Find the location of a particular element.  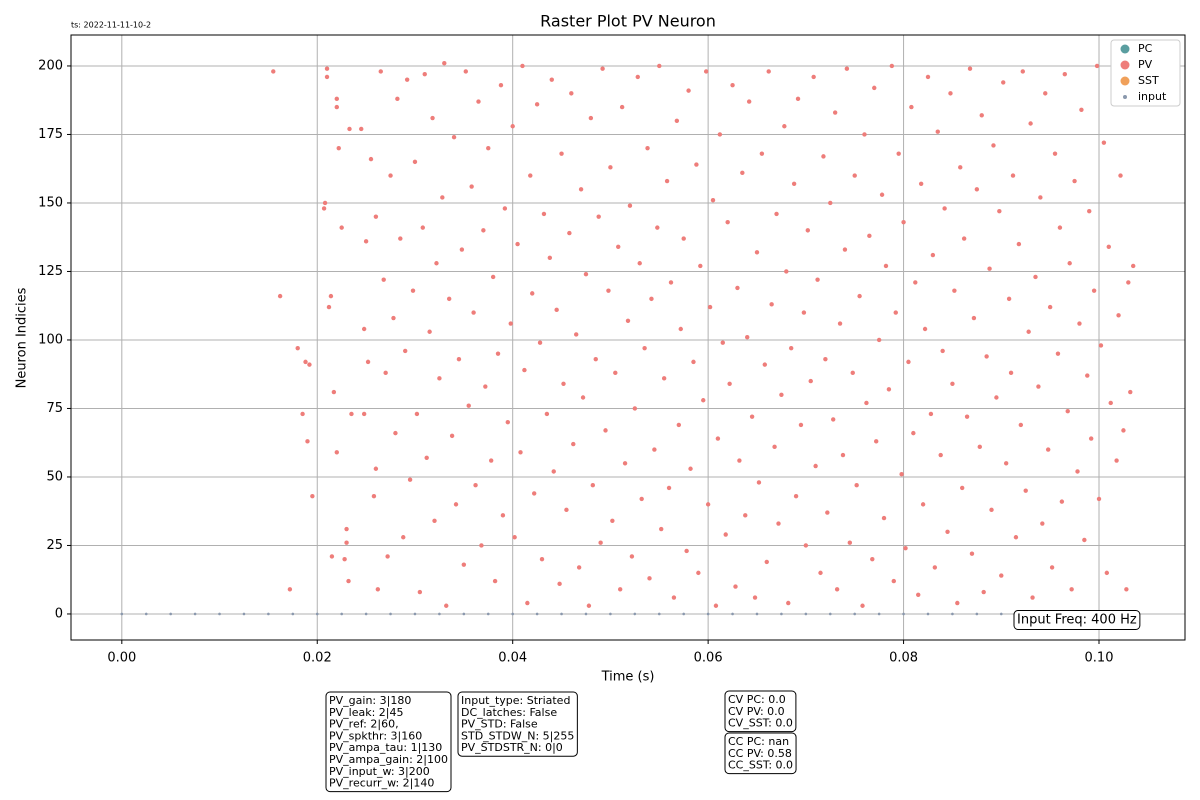

annotation-line: CV_SST: 0.0 is located at coordinates (760, 723).